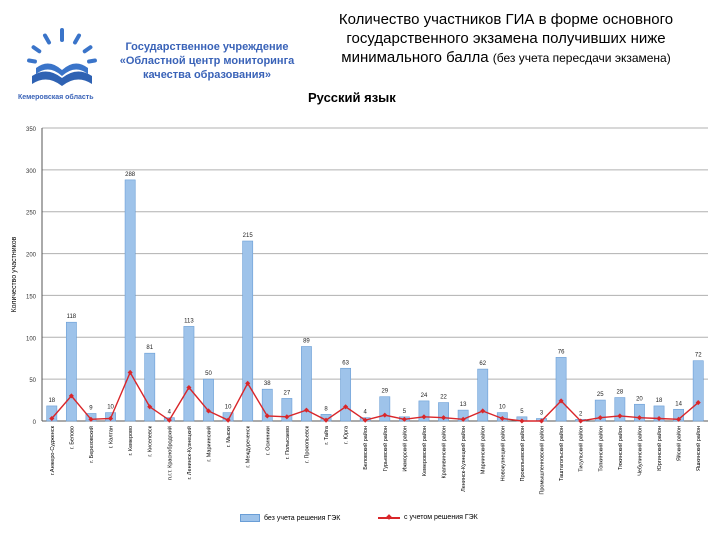 The height and width of the screenshot is (540, 720). What do you see at coordinates (31, 297) in the screenshot?
I see `y-tick-label: 150` at bounding box center [31, 297].